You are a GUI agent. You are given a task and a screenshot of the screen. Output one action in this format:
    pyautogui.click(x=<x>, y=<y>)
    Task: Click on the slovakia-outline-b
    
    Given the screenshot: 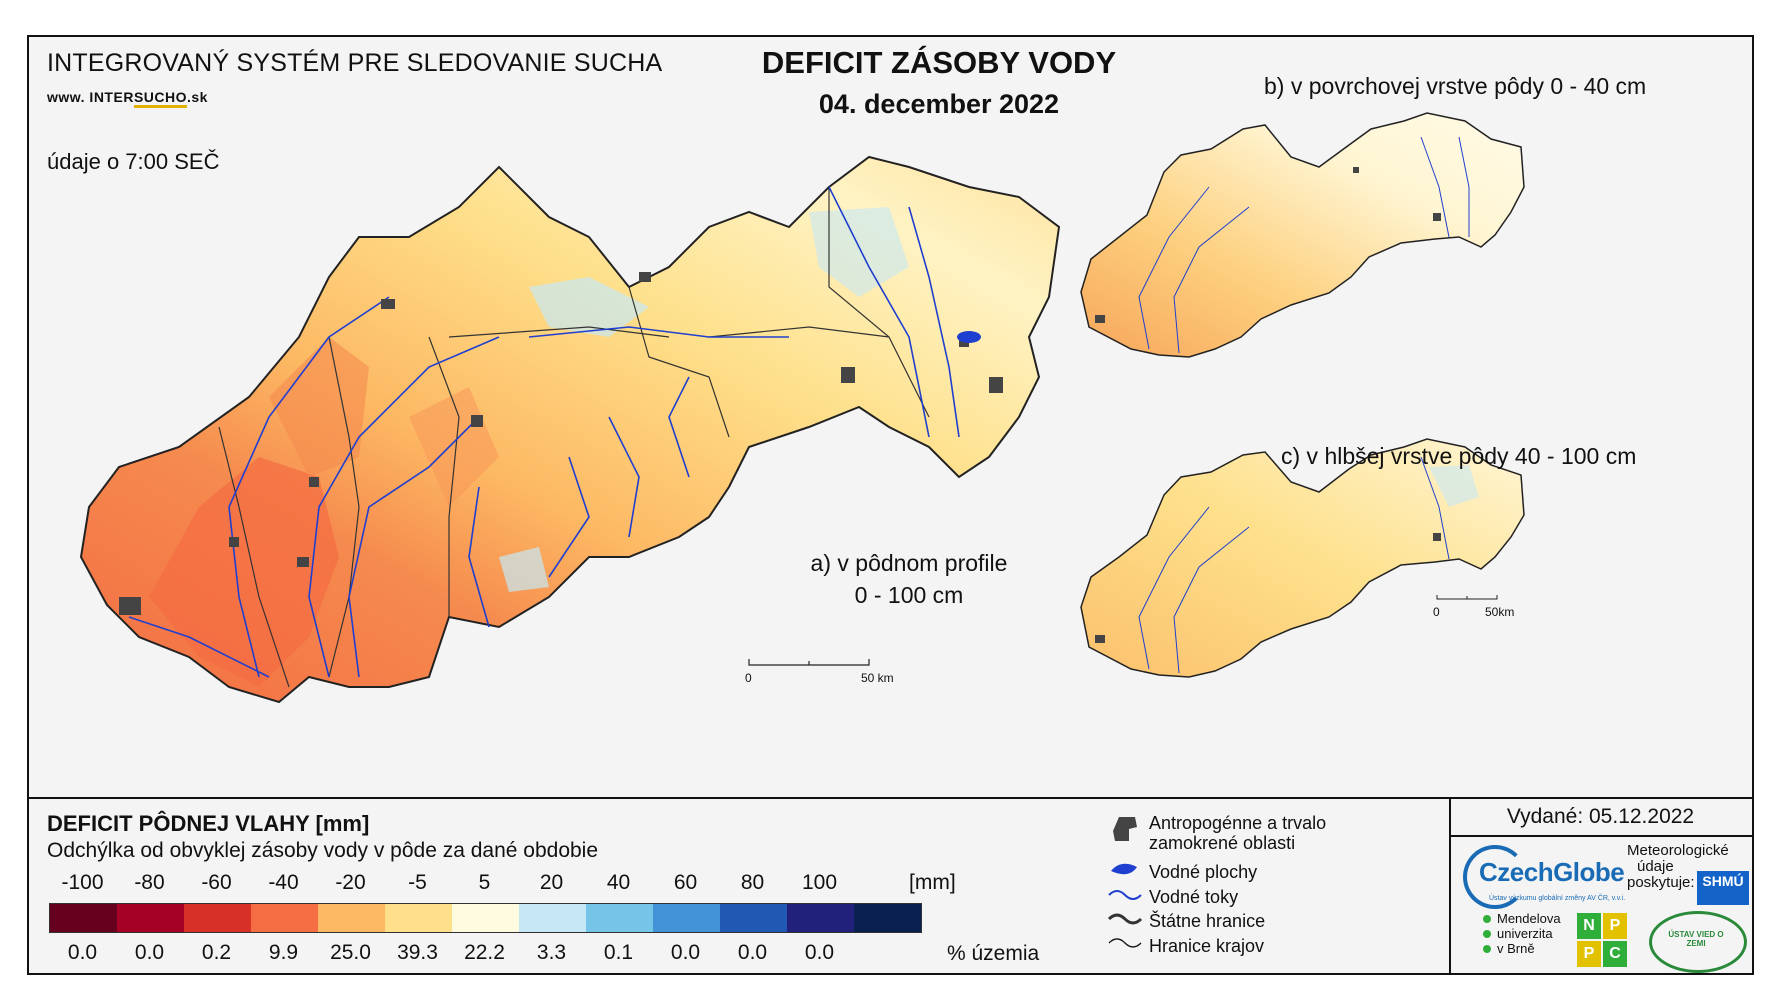 What is the action you would take?
    pyautogui.click(x=1302, y=235)
    